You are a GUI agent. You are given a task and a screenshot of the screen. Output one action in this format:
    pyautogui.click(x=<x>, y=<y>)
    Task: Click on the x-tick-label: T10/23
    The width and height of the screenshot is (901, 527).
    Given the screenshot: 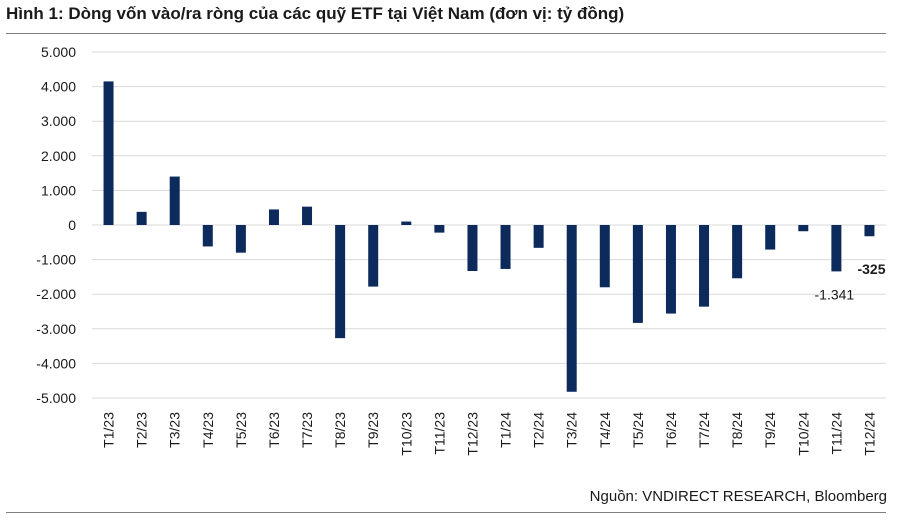 What is the action you would take?
    pyautogui.click(x=406, y=434)
    